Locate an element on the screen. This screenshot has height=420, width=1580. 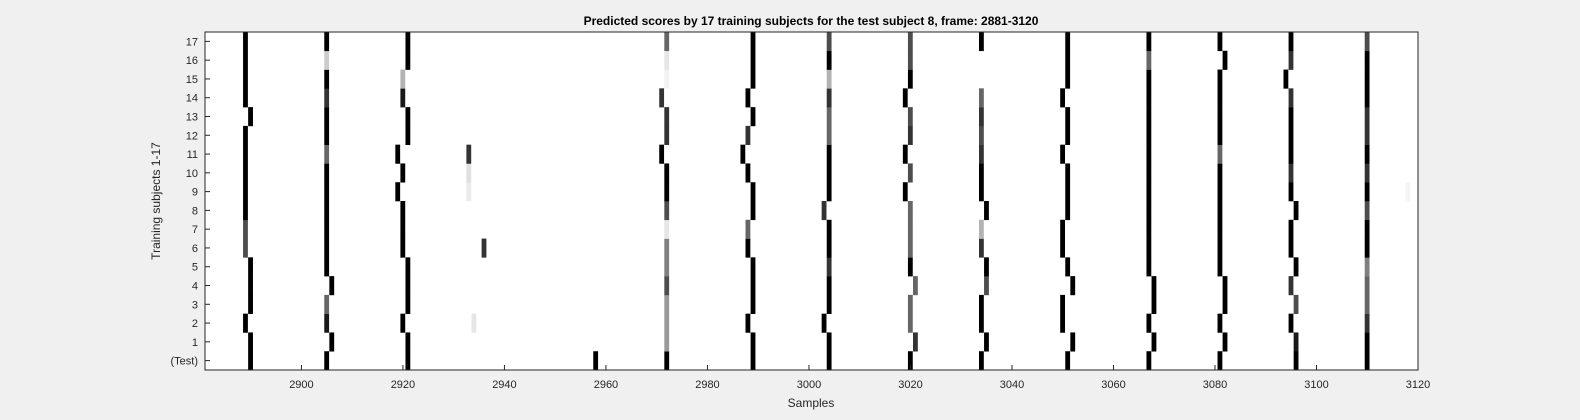
y-tick-label-7: 7 is located at coordinates (195, 230).